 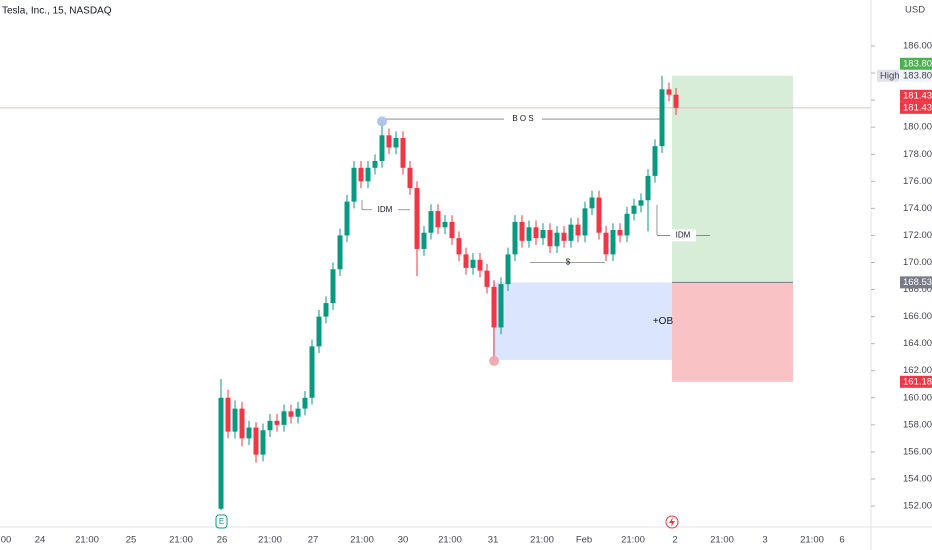 I want to click on x-tick-label: 24, so click(x=40, y=540).